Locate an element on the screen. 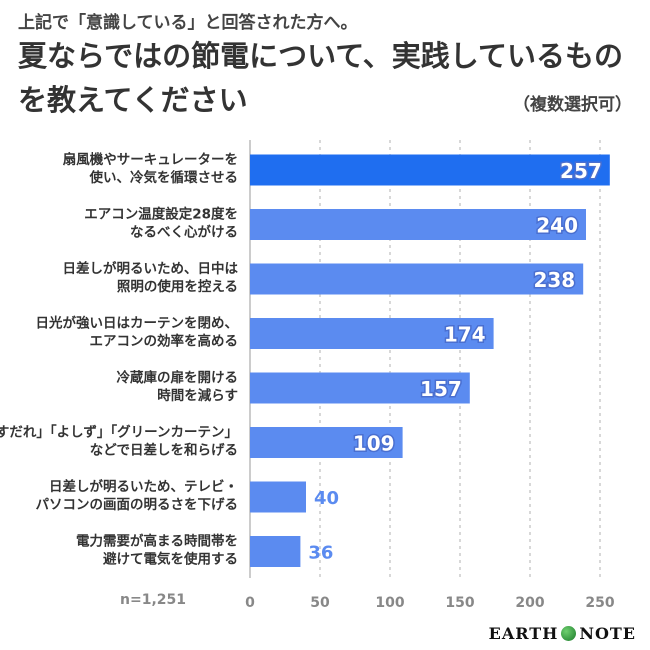 The image size is (650, 650). category-label-4-1: 時間を減らす is located at coordinates (197, 395).